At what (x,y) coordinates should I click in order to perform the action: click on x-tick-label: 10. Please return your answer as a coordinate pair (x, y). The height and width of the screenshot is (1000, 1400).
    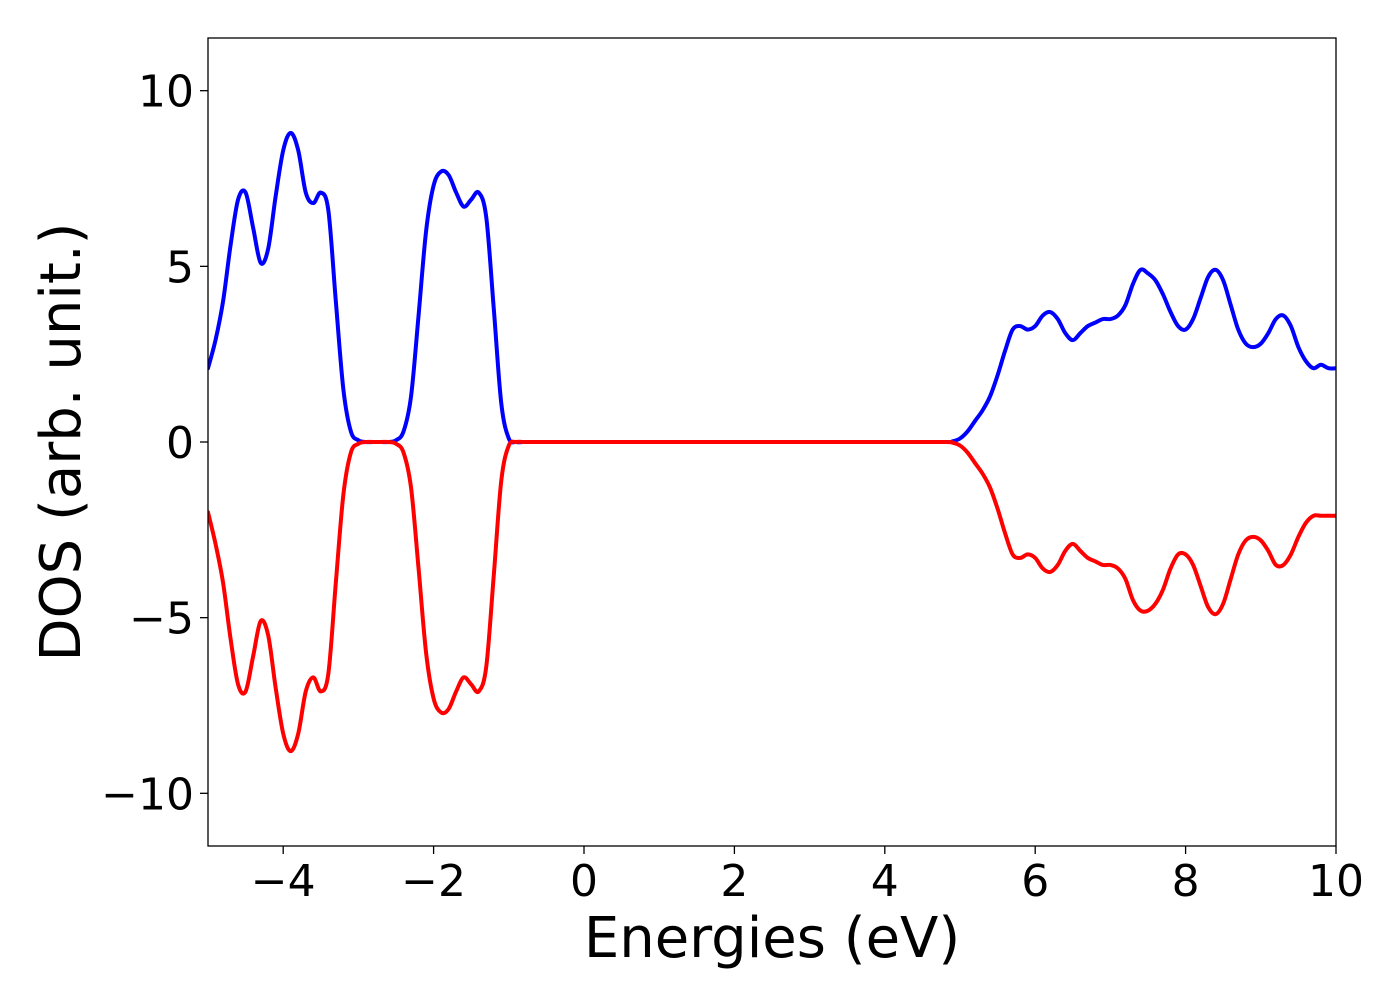
    Looking at the image, I should click on (1336, 881).